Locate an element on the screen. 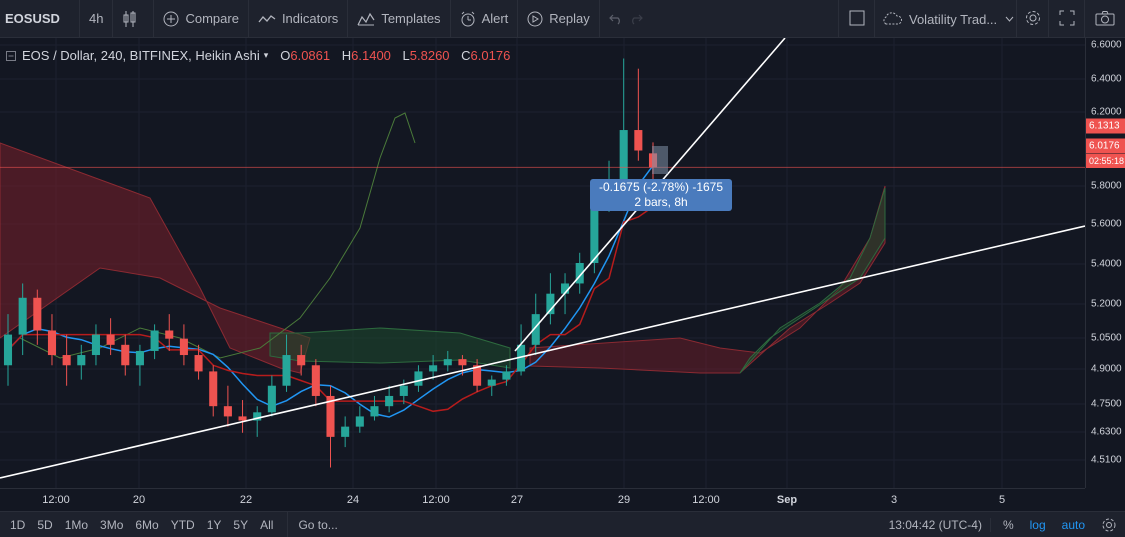 The image size is (1125, 537). range-1mo: 1Mo is located at coordinates (76, 524).